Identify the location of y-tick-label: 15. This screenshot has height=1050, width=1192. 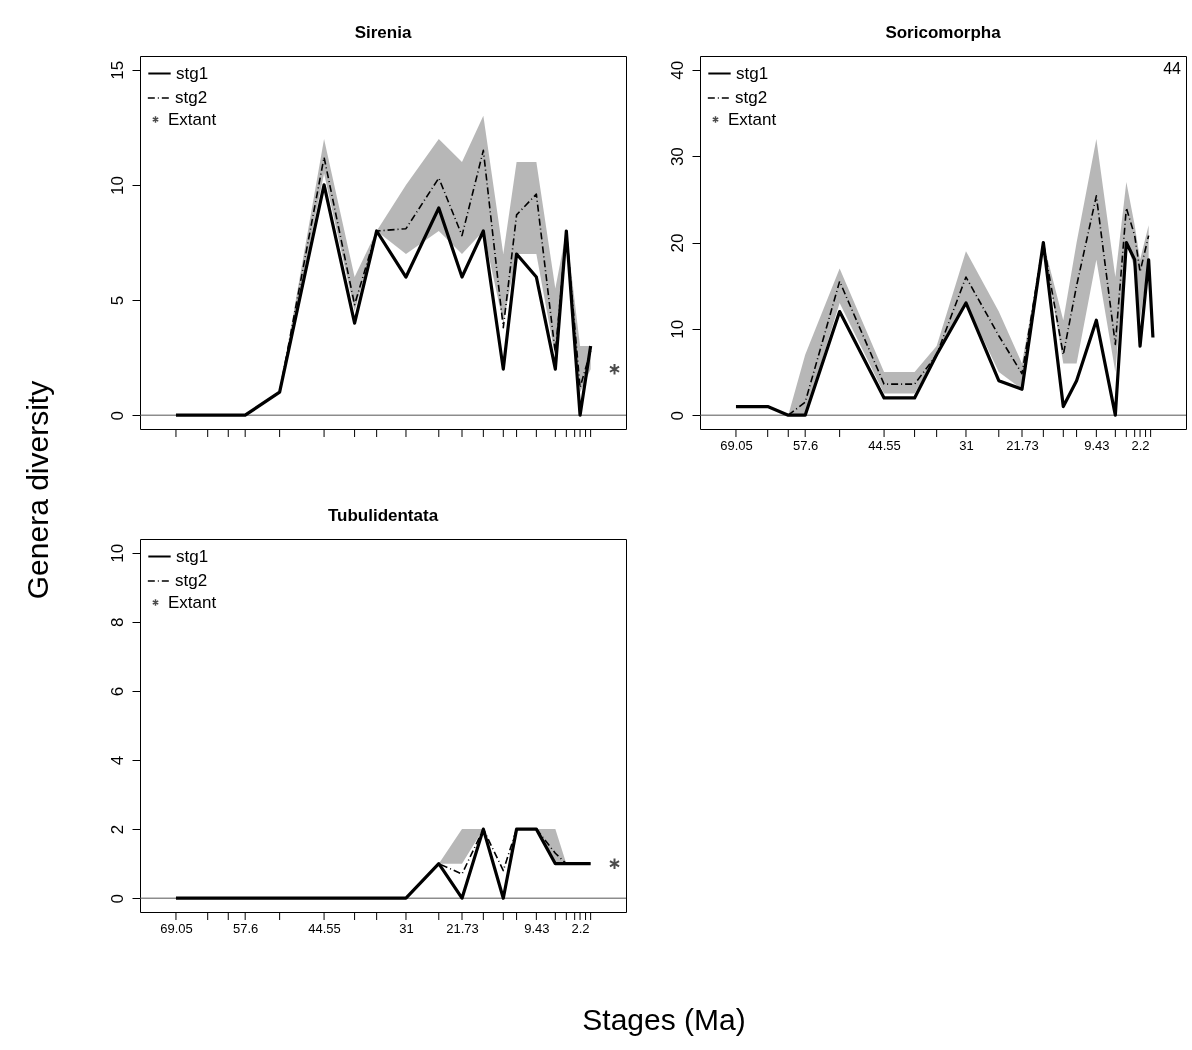
(117, 70).